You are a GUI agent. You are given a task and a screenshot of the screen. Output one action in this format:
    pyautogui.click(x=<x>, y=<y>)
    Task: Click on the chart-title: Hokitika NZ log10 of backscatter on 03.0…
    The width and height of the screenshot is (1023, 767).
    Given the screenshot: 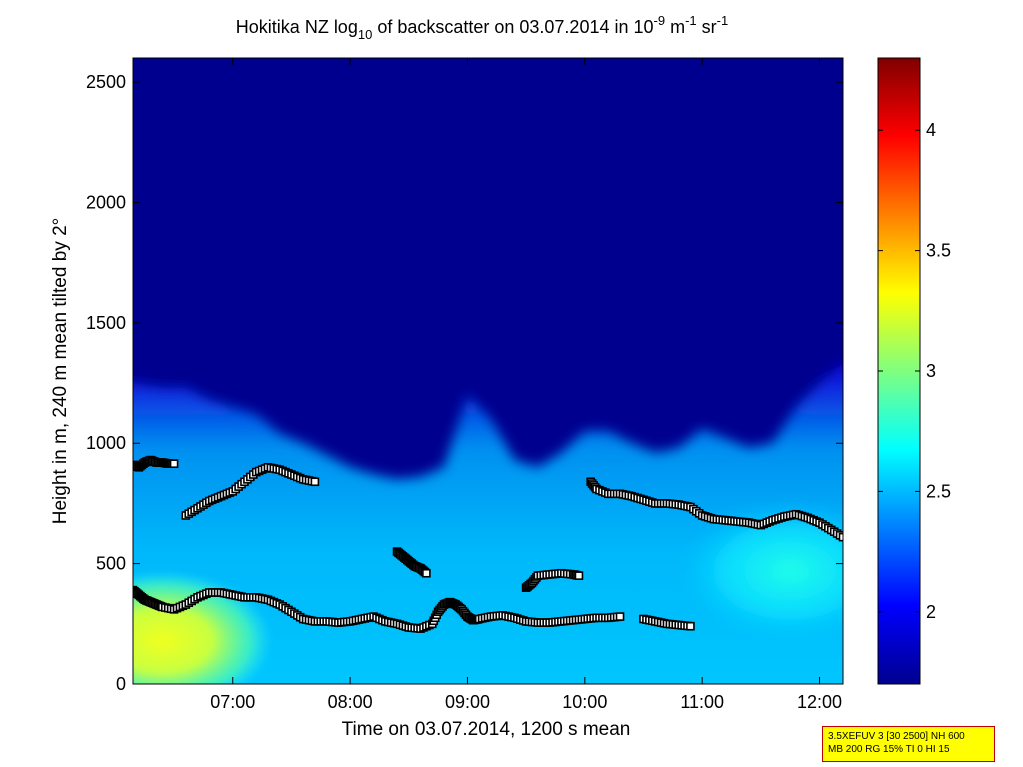 What is the action you would take?
    pyautogui.click(x=482, y=27)
    